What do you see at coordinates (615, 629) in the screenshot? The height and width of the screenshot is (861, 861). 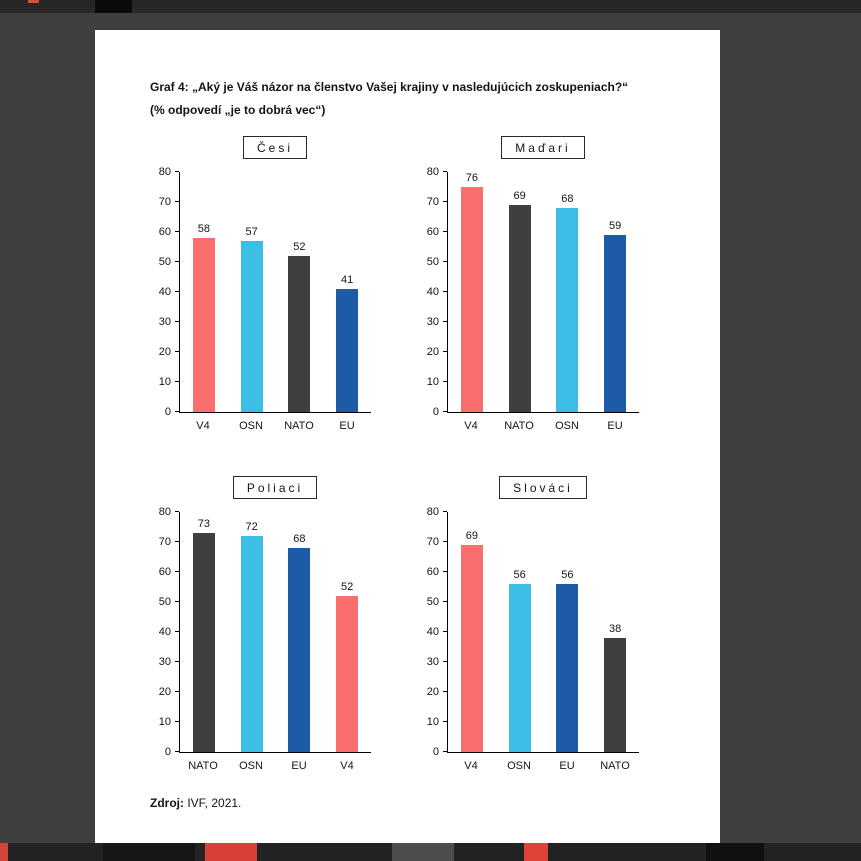 I see `bar-value-label: 38` at bounding box center [615, 629].